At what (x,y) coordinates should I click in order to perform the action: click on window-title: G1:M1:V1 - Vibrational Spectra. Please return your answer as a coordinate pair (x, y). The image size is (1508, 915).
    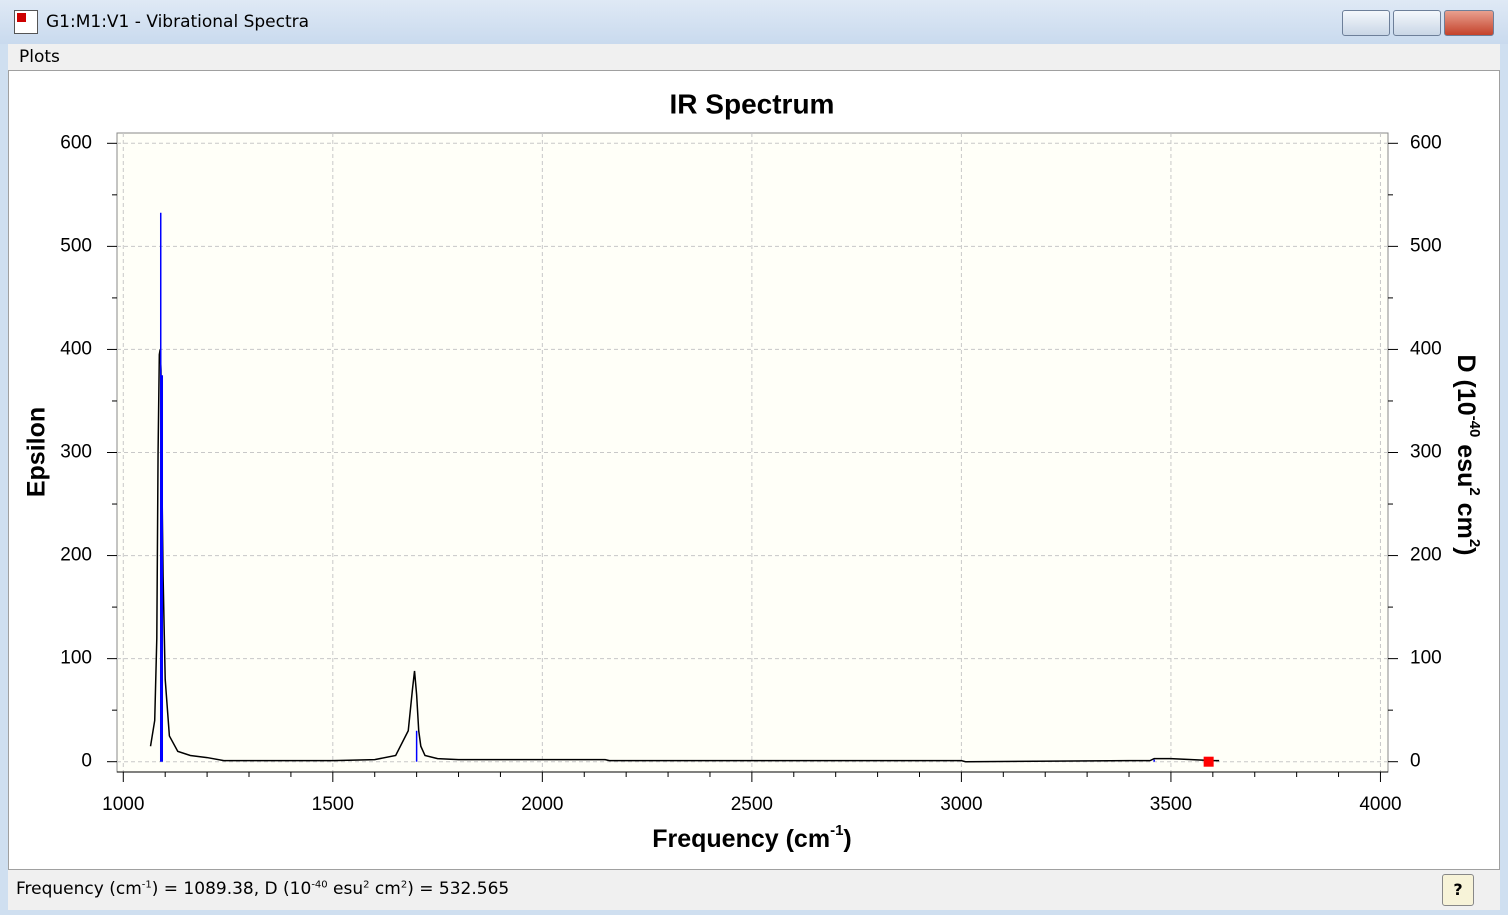
    Looking at the image, I should click on (178, 22).